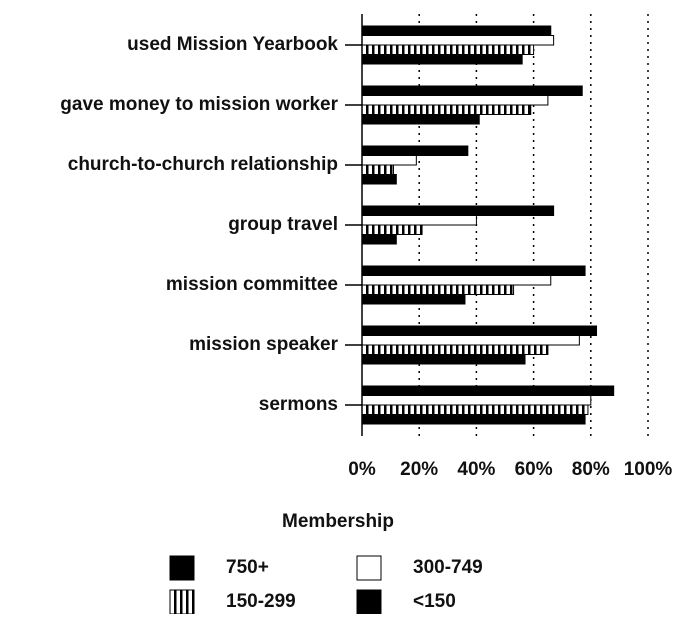  Describe the element at coordinates (534, 469) in the screenshot. I see `x-tick-label: 60%` at that location.